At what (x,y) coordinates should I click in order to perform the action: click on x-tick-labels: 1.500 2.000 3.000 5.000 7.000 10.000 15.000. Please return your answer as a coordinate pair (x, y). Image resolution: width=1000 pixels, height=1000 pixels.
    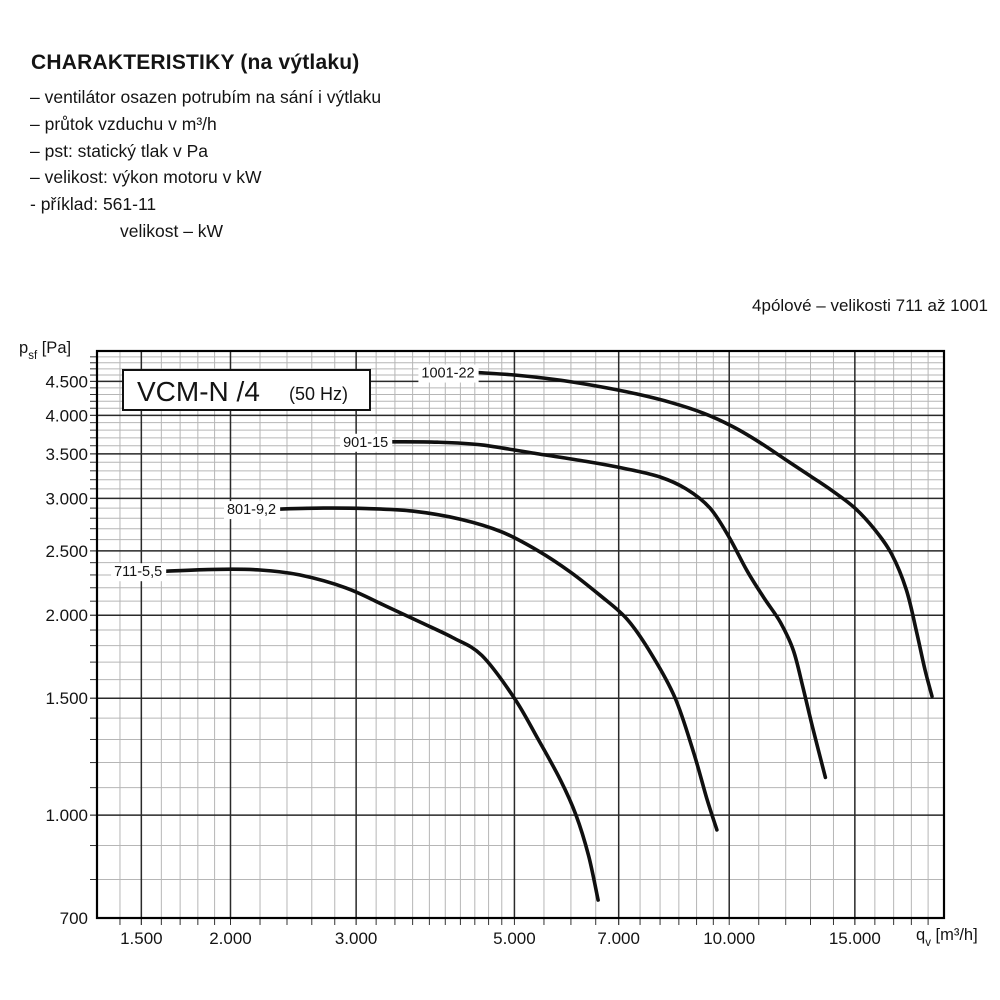
    Looking at the image, I should click on (500, 938).